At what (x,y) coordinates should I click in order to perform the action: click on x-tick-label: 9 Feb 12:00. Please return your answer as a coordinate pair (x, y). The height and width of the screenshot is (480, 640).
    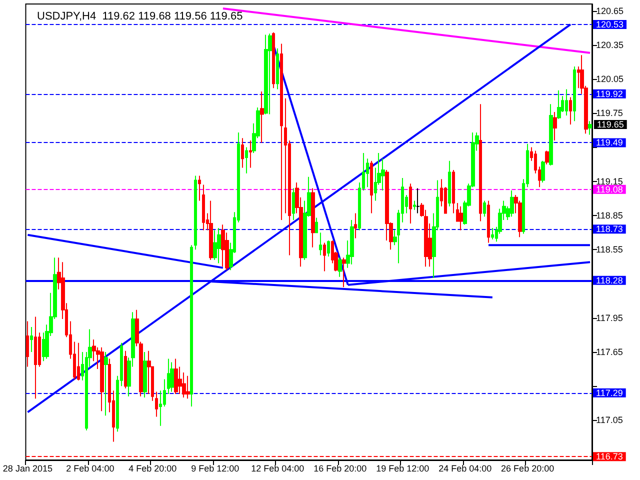
    Looking at the image, I should click on (215, 469).